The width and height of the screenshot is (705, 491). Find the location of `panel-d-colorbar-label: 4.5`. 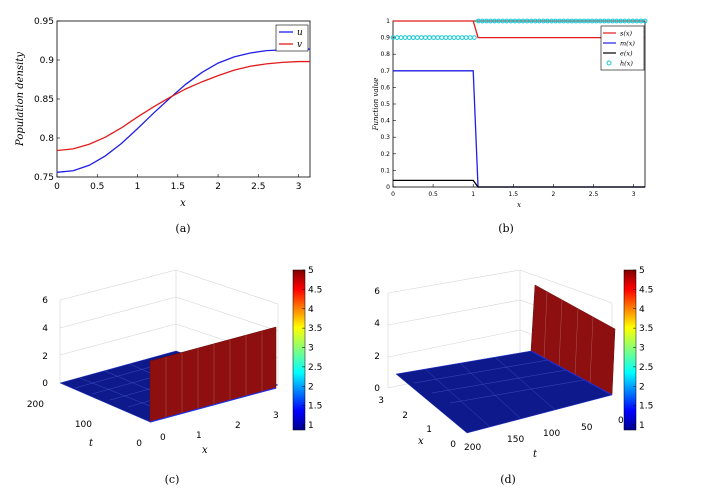

panel-d-colorbar-label: 4.5 is located at coordinates (646, 290).